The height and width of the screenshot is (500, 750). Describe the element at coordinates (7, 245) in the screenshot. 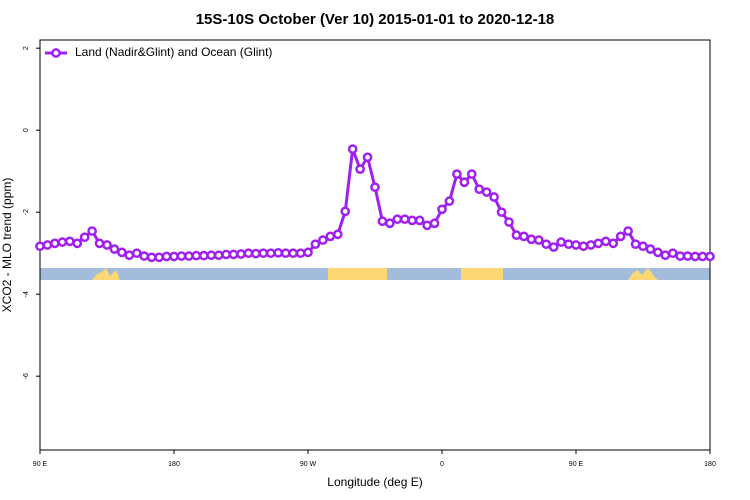

I see `y-axis-label: XCO2 - MLO trend (ppm)` at that location.